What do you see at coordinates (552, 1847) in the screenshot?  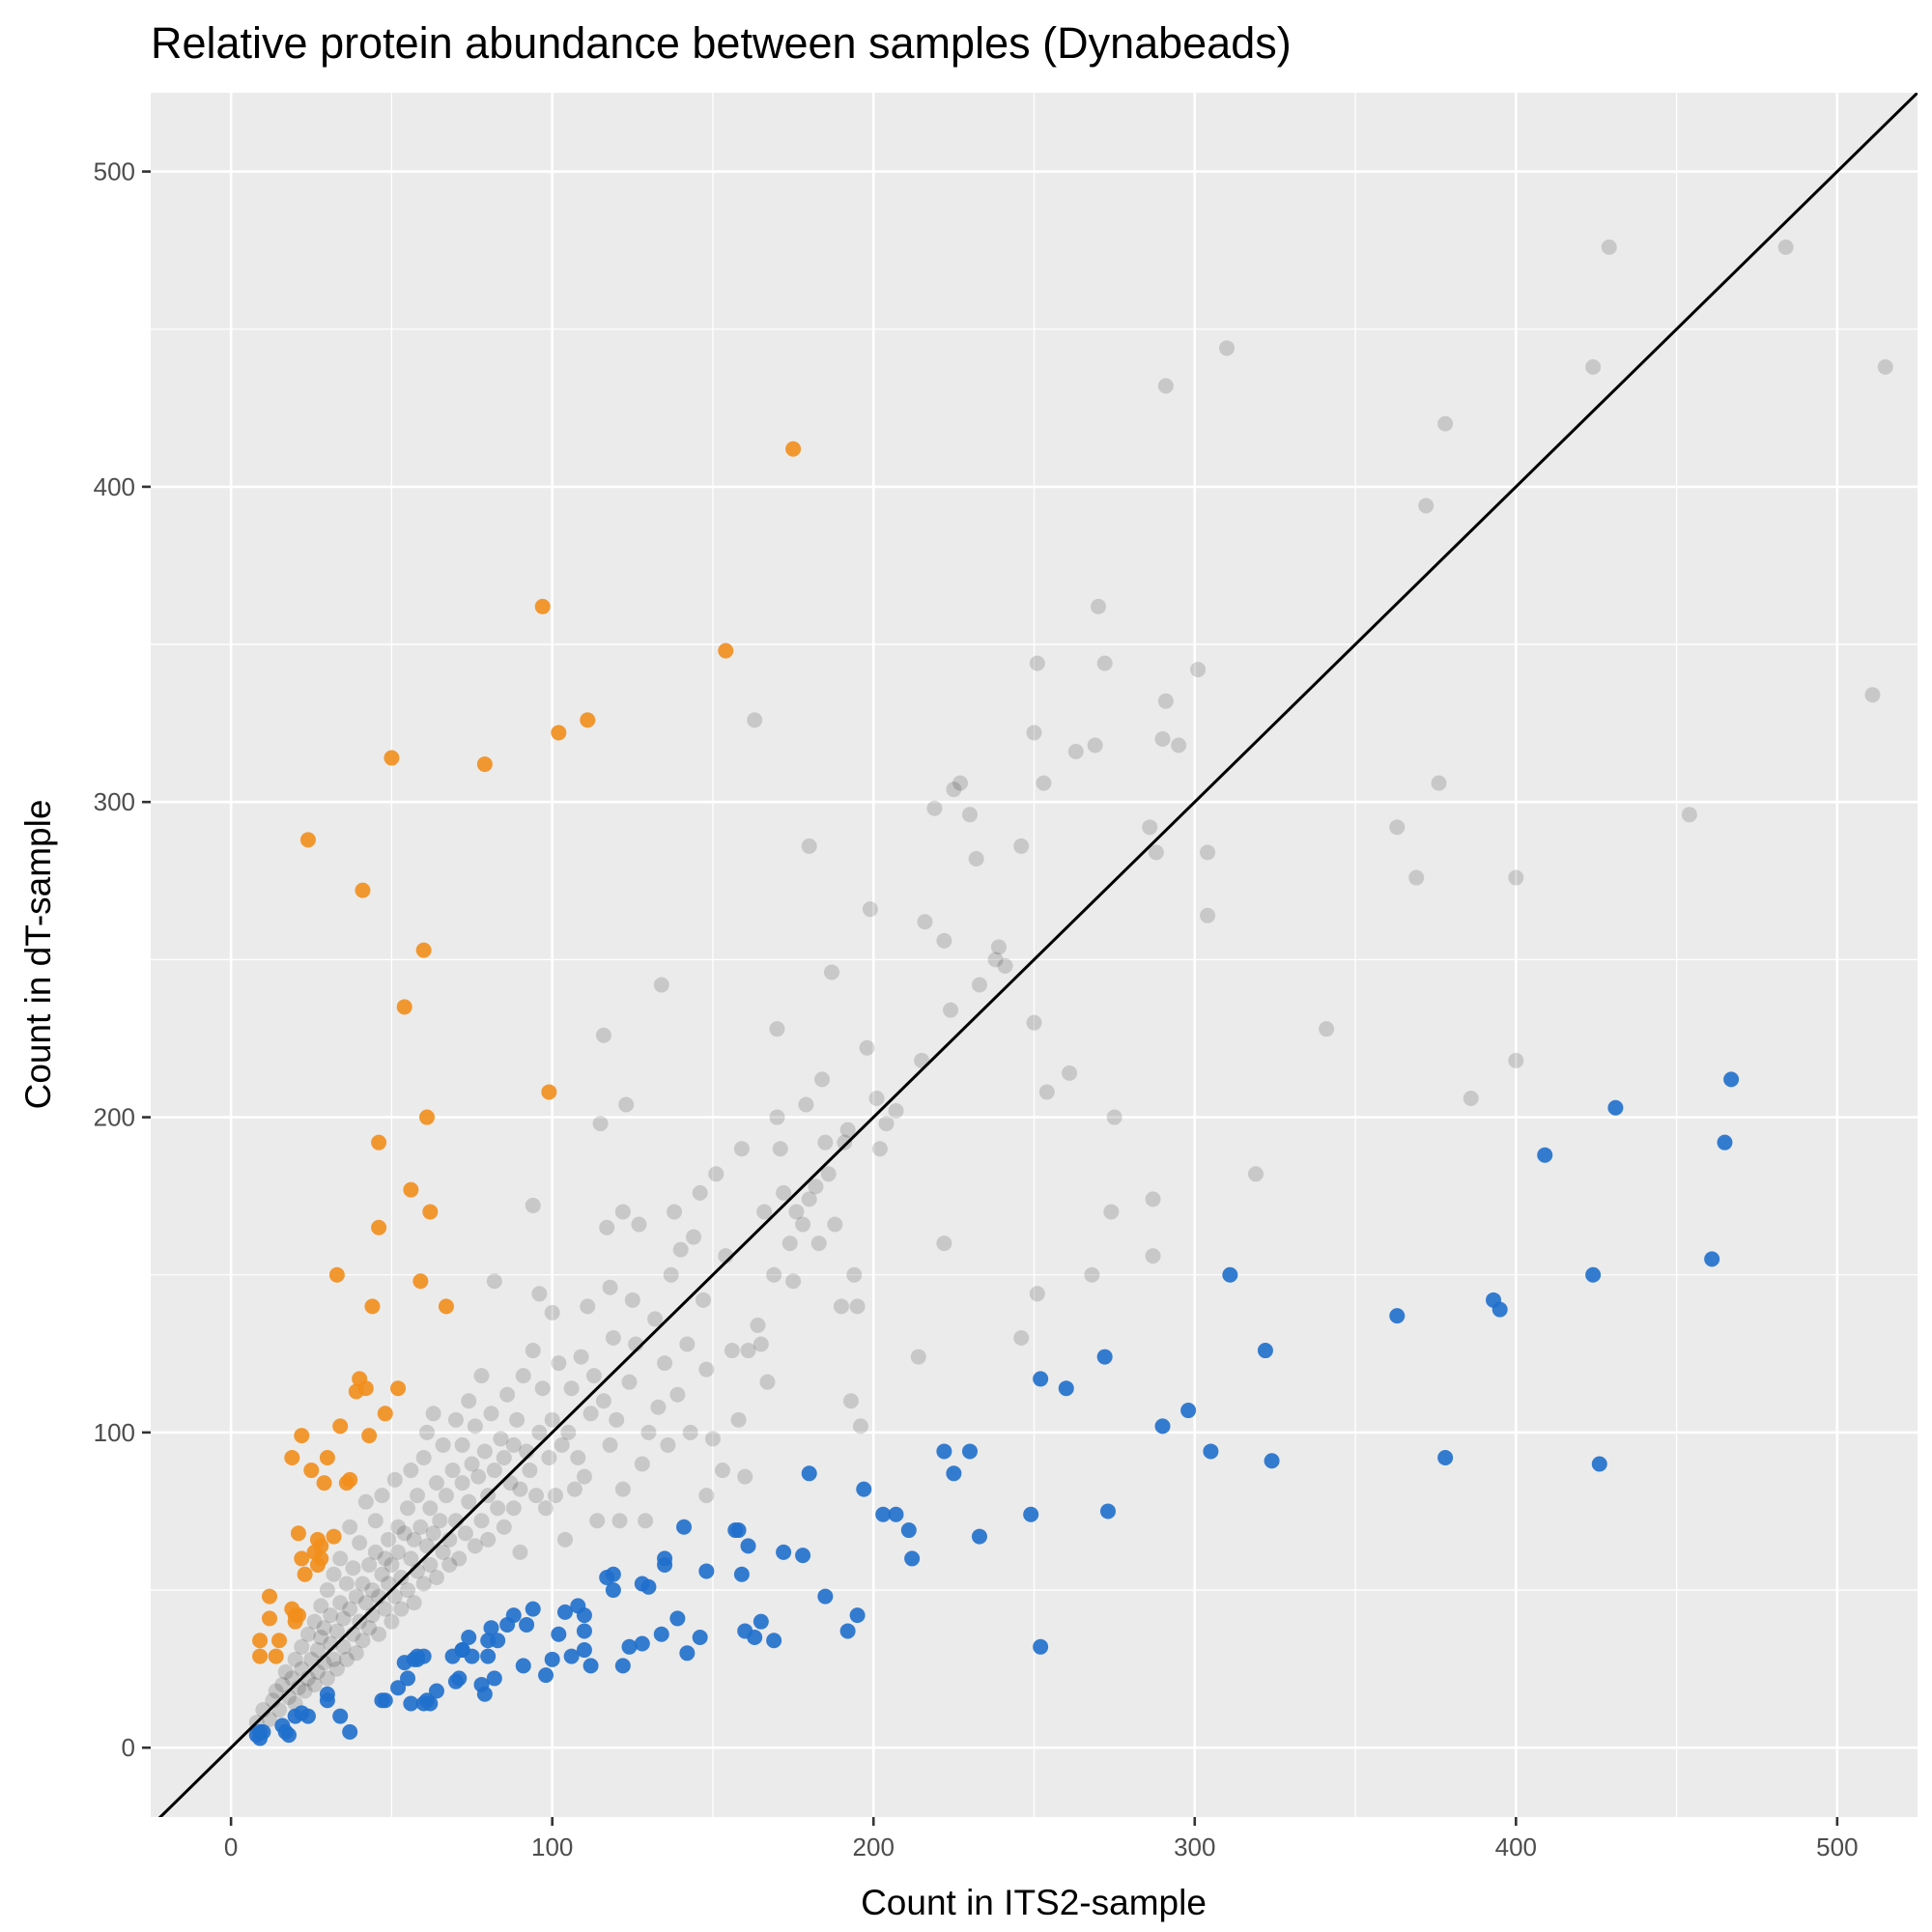 I see `x-tick-label: 100` at bounding box center [552, 1847].